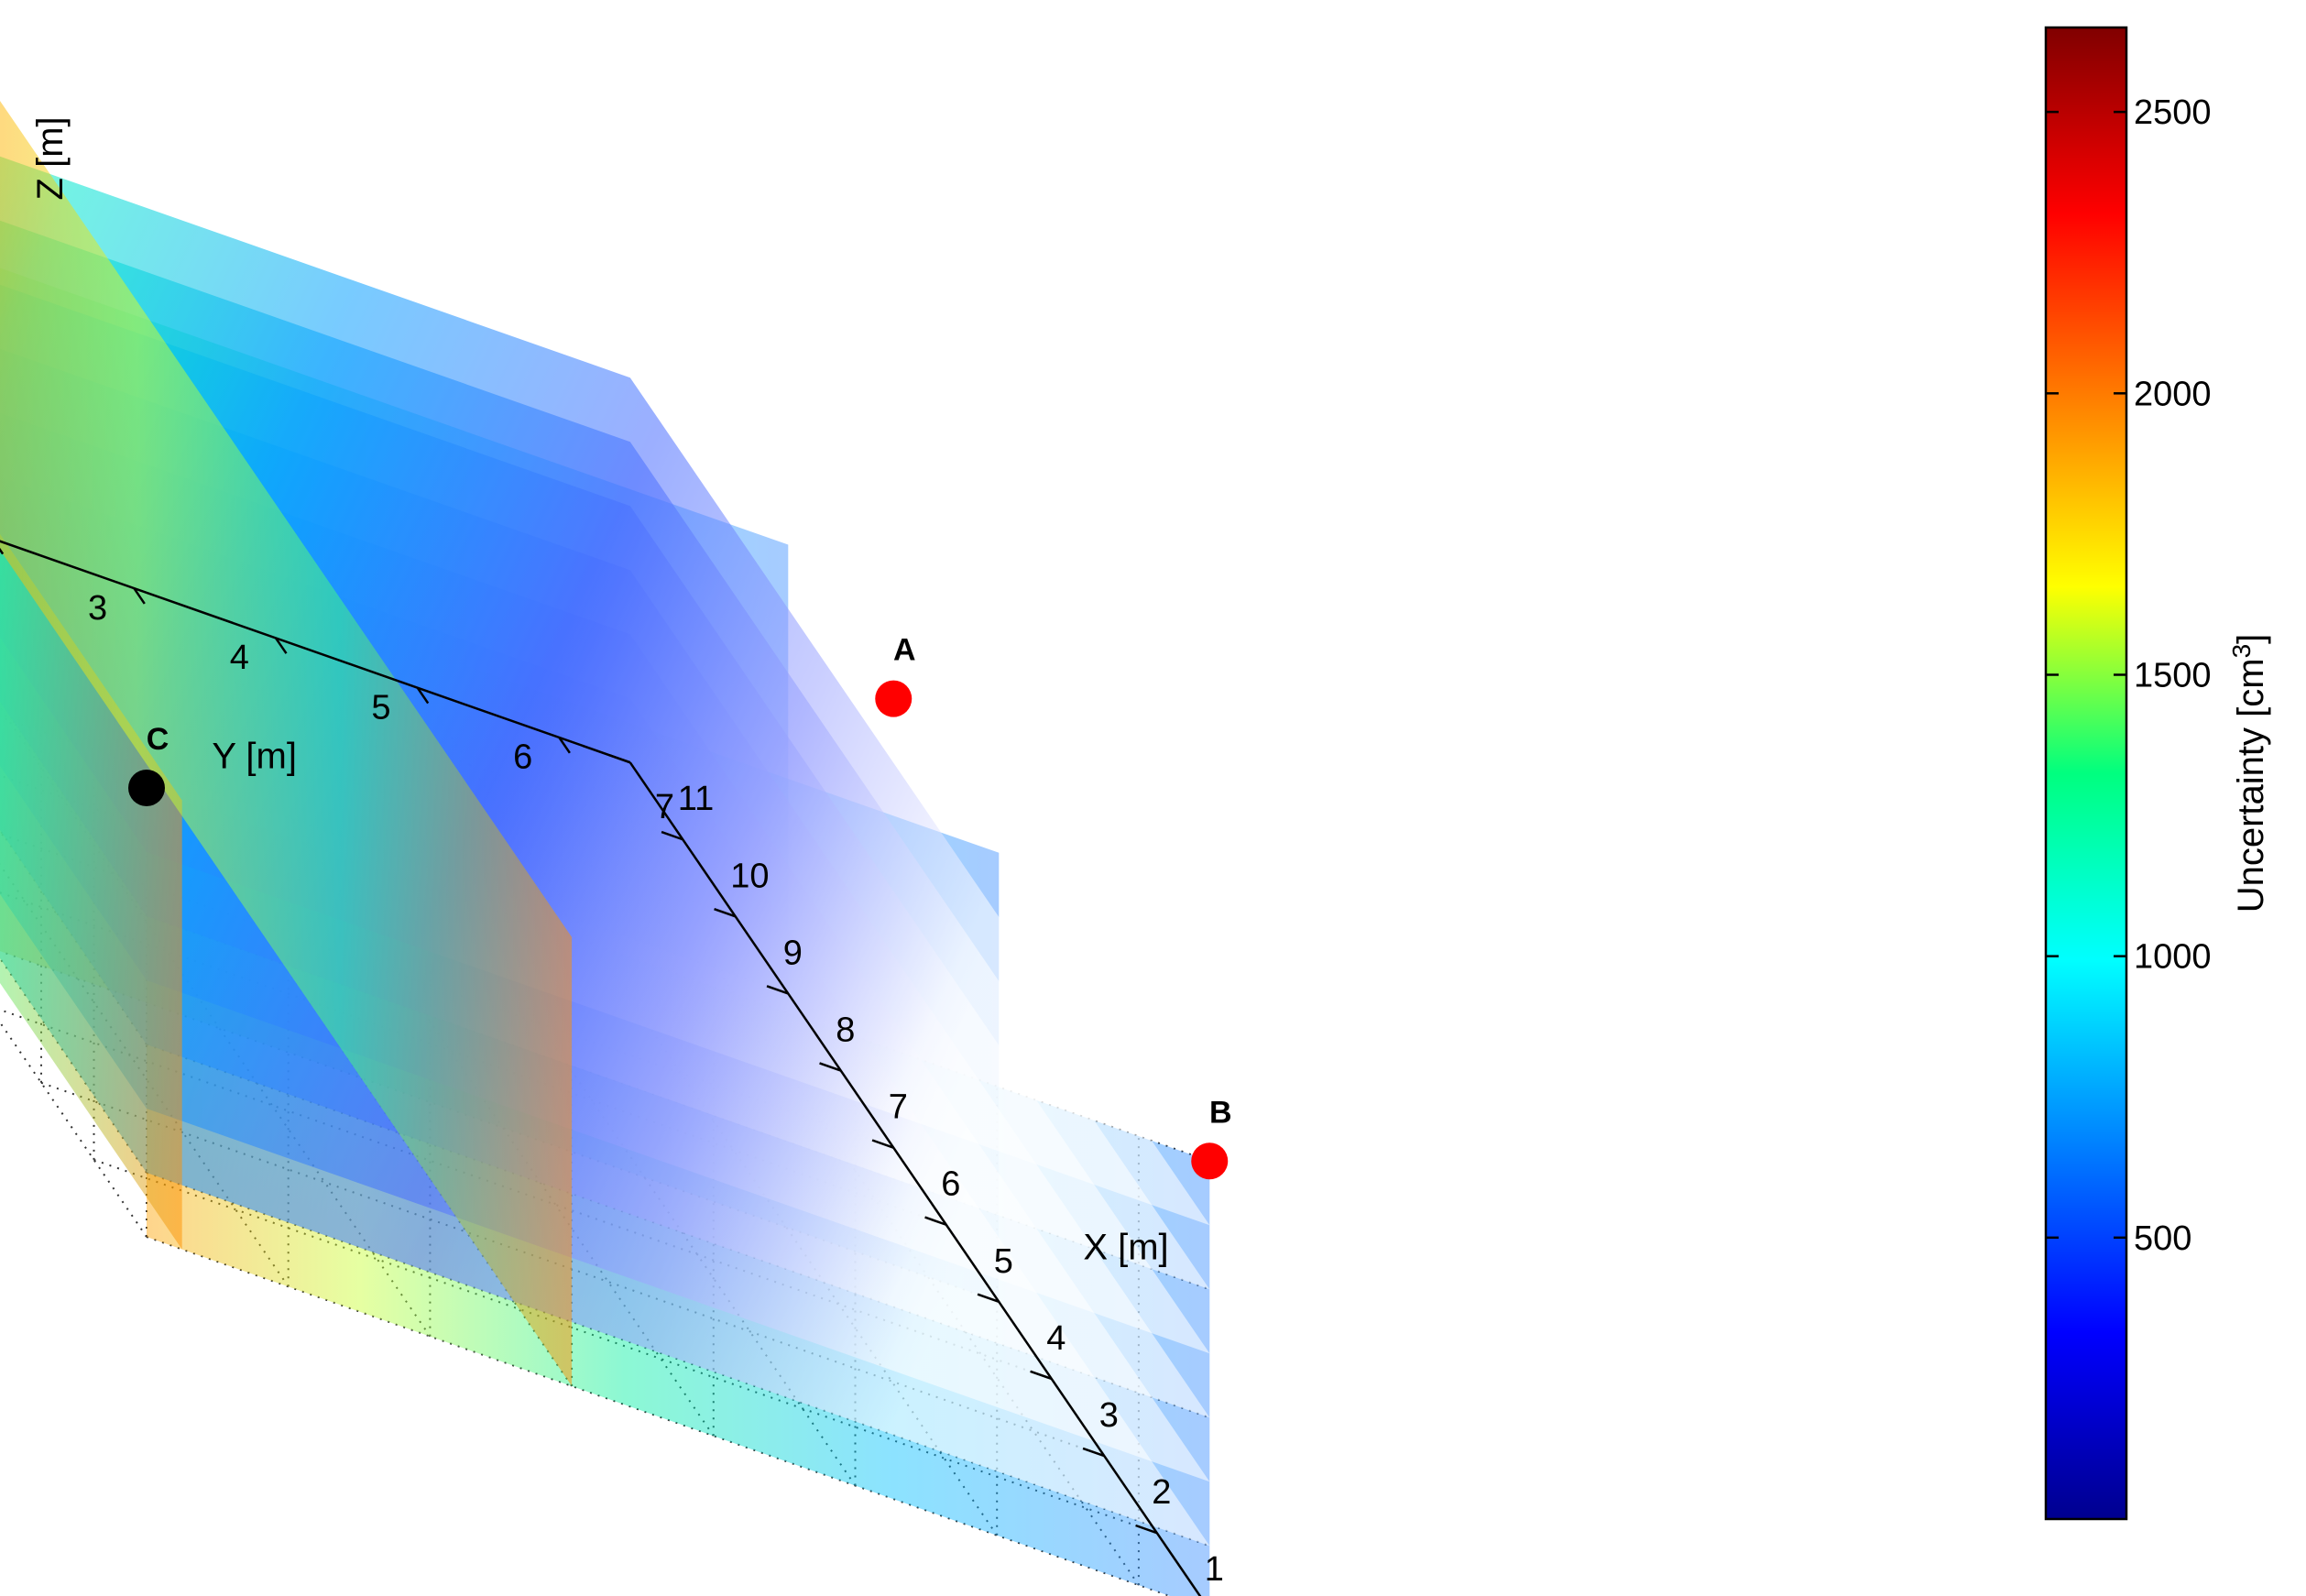 Image resolution: width=2306 pixels, height=1596 pixels. I want to click on colorbar-label-suffix: ], so click(2251, 639).